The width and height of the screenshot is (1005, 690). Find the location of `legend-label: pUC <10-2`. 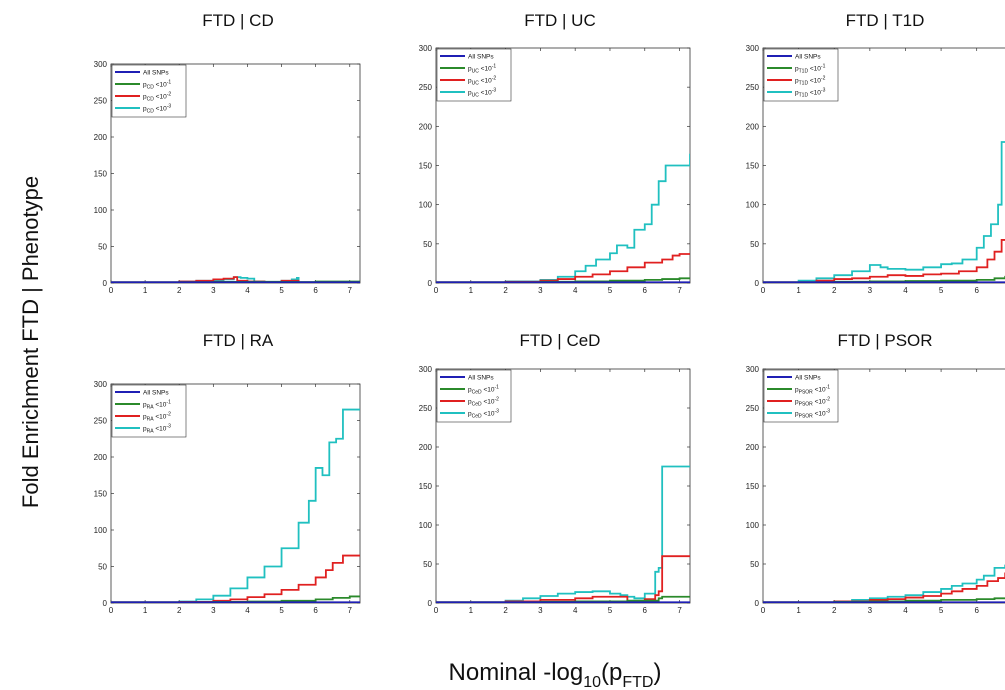

legend-label: pUC <10-2 is located at coordinates (482, 81).